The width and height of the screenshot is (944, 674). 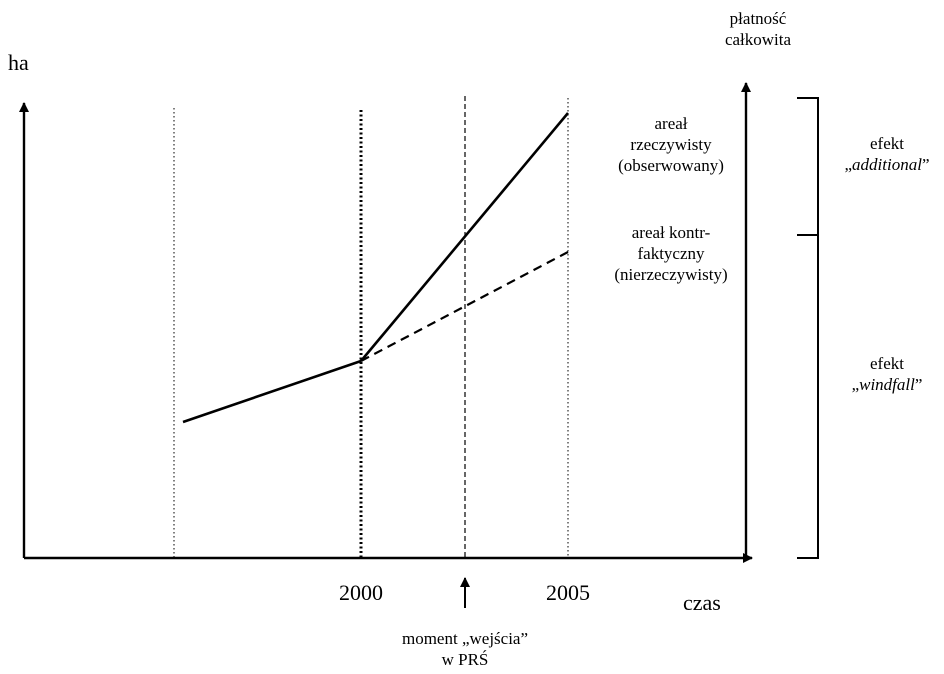 I want to click on actual-area-label: areał rzeczywisty (obserwowany), so click(x=671, y=144).